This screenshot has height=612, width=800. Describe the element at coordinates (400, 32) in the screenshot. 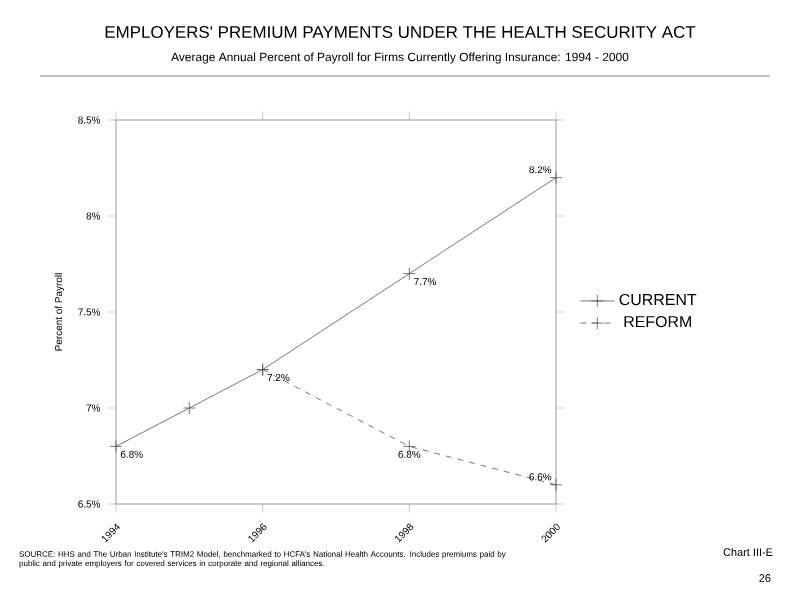

I see `chart-title: EMPLOYERS' PREMIUM PAYMENTS UNDER THE HEALTH SECURITY ACT` at that location.